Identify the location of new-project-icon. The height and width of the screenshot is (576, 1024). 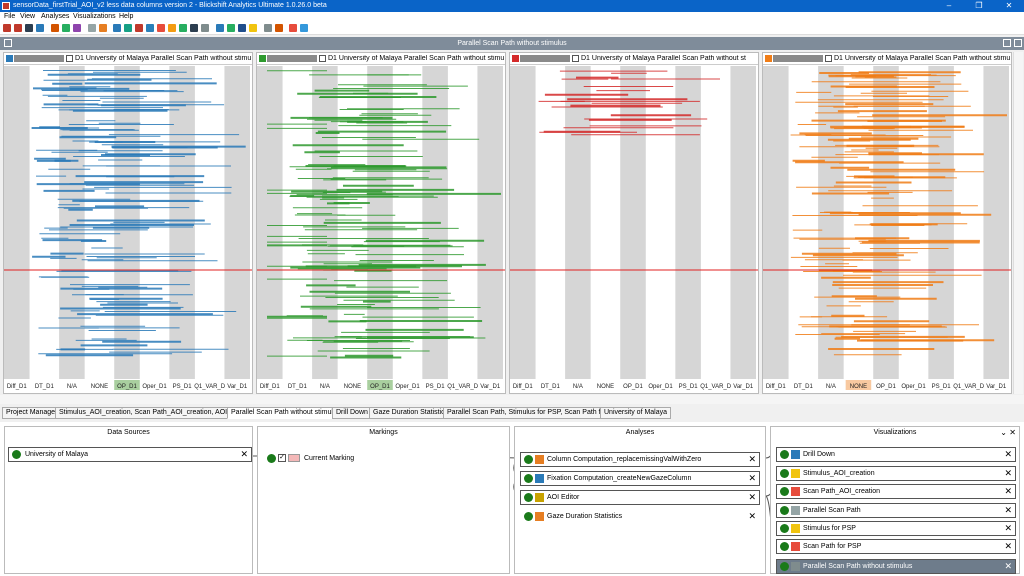
(7, 28).